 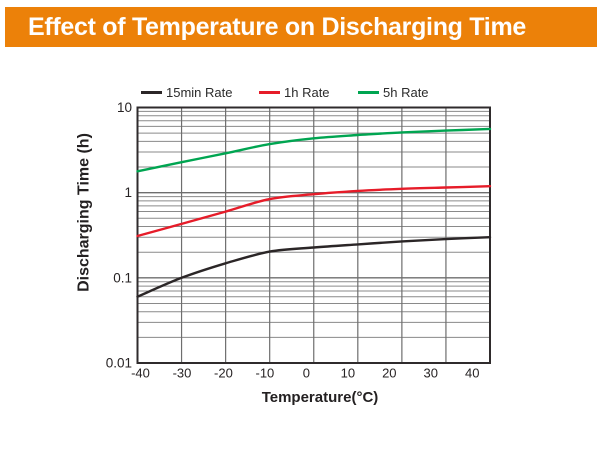 I want to click on x-tick-label: -10, so click(x=265, y=373).